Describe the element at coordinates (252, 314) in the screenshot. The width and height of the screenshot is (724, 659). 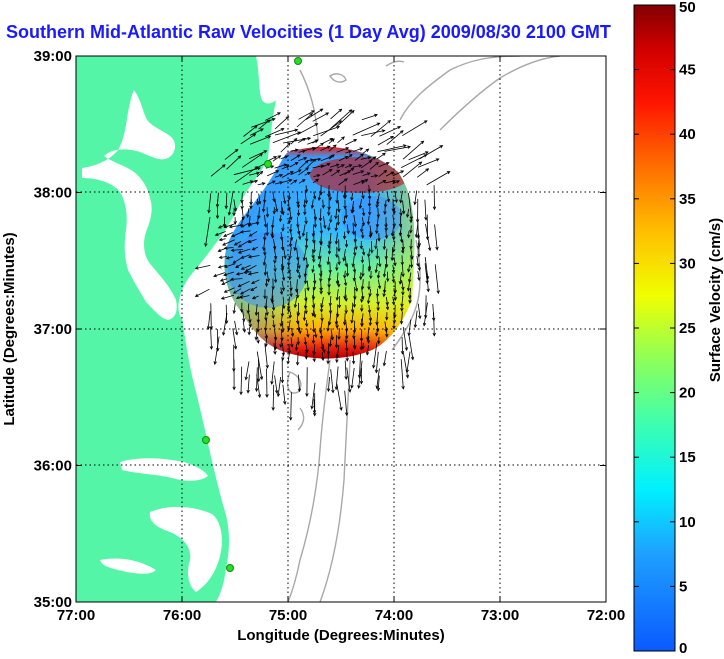
I see `radar-stations` at that location.